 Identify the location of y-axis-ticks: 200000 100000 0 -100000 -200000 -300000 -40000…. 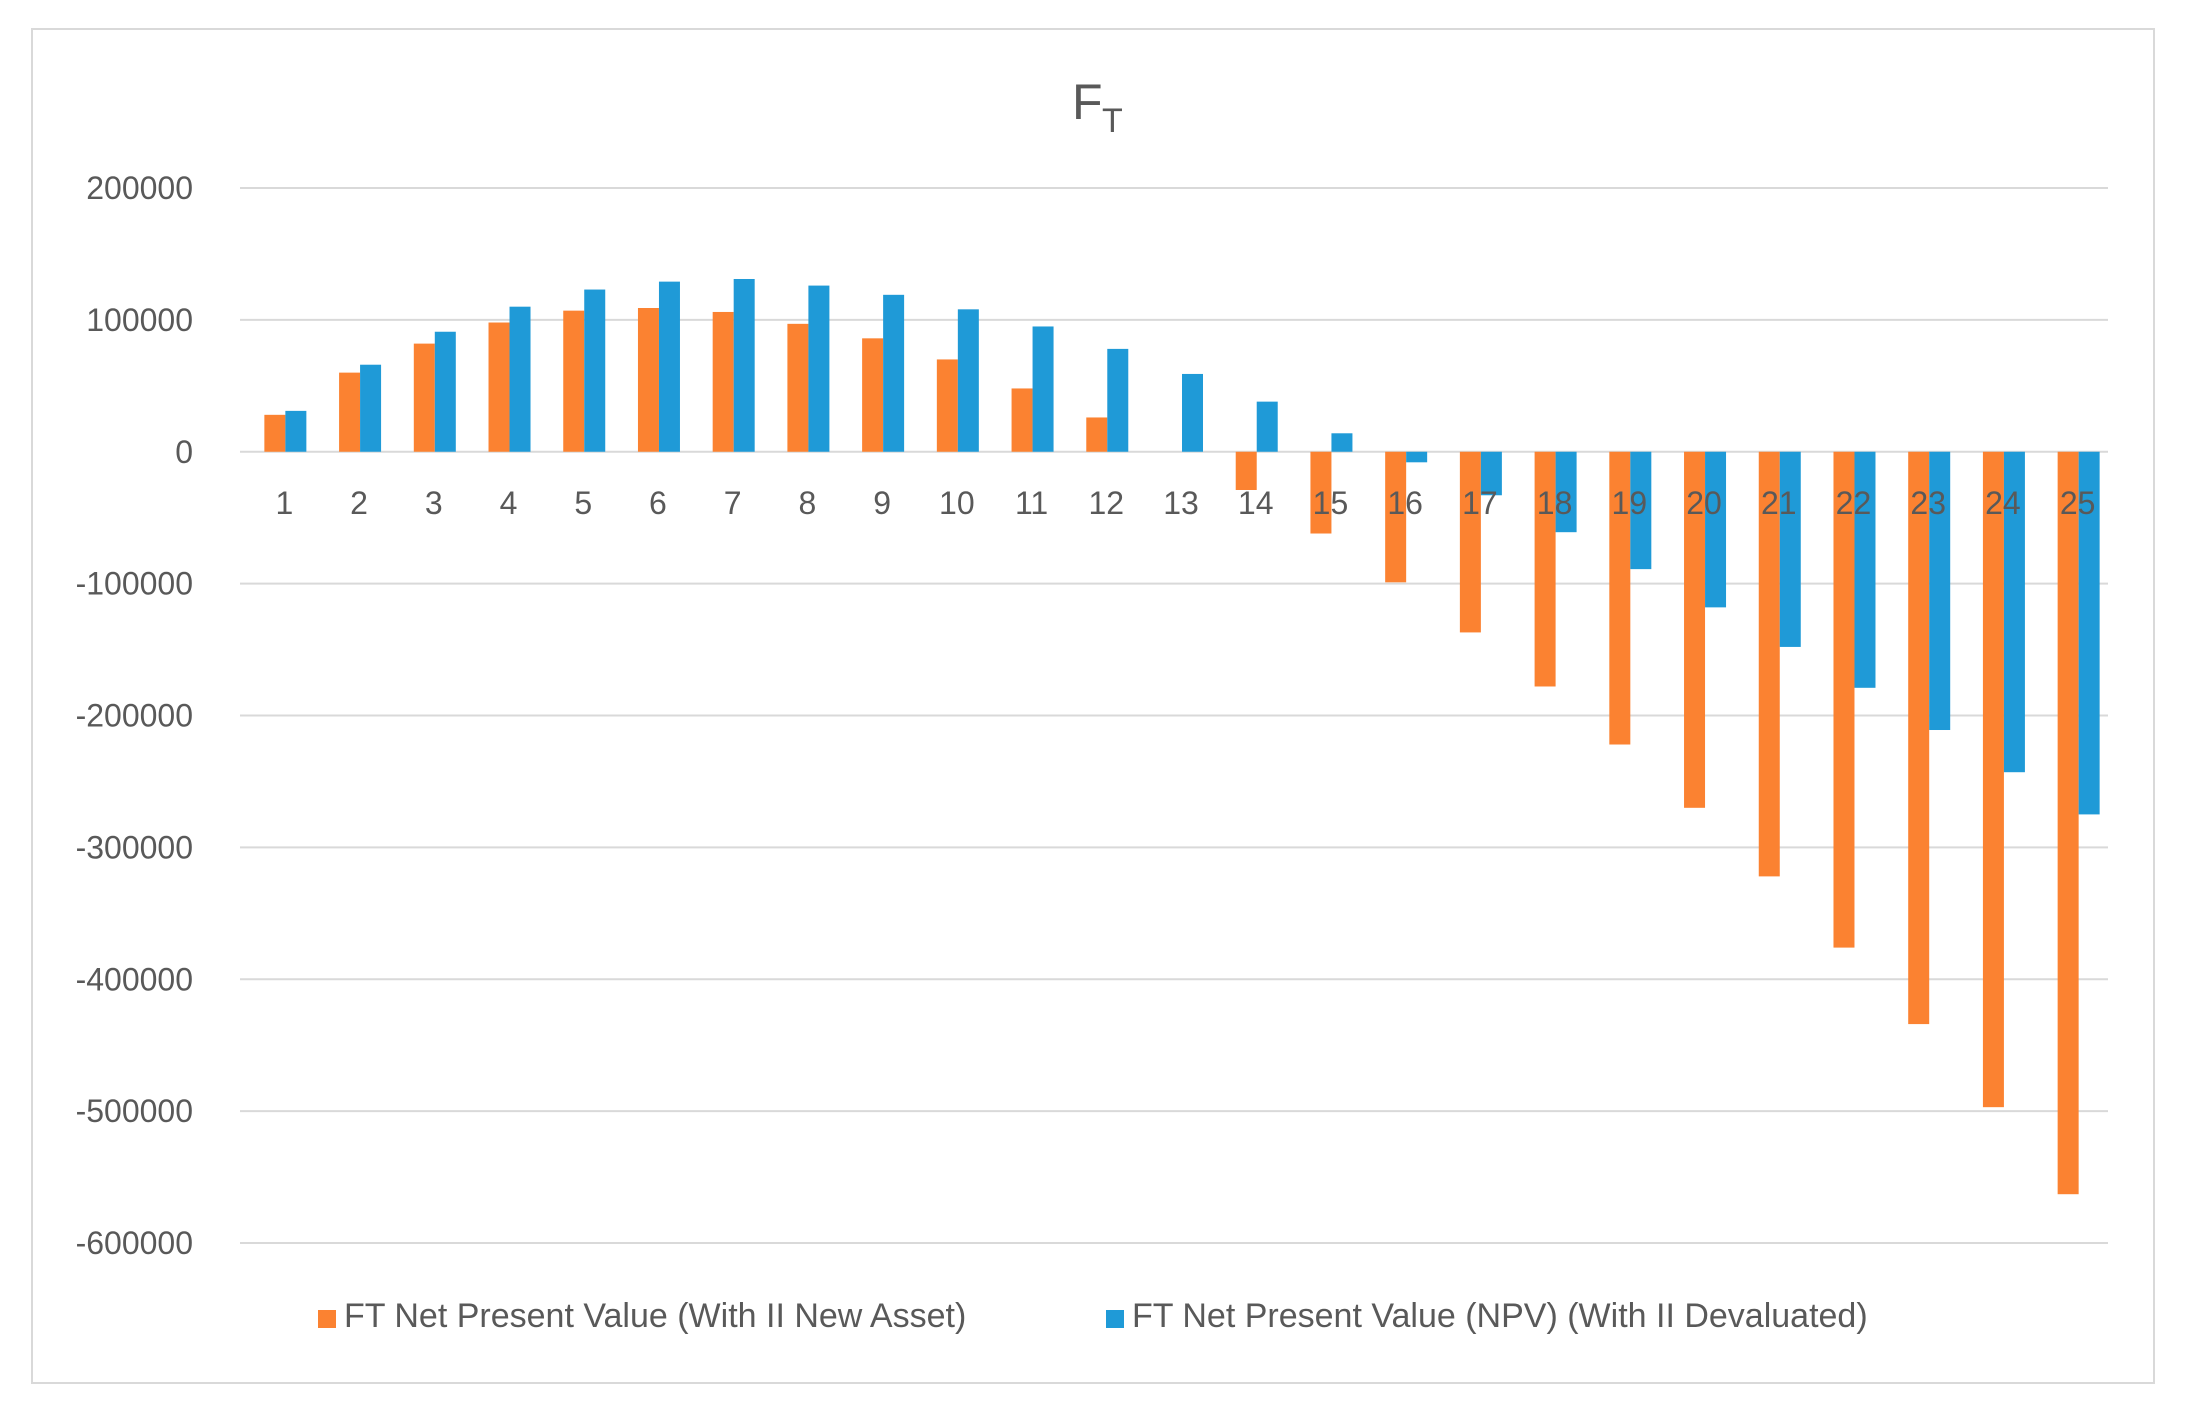
(134, 715).